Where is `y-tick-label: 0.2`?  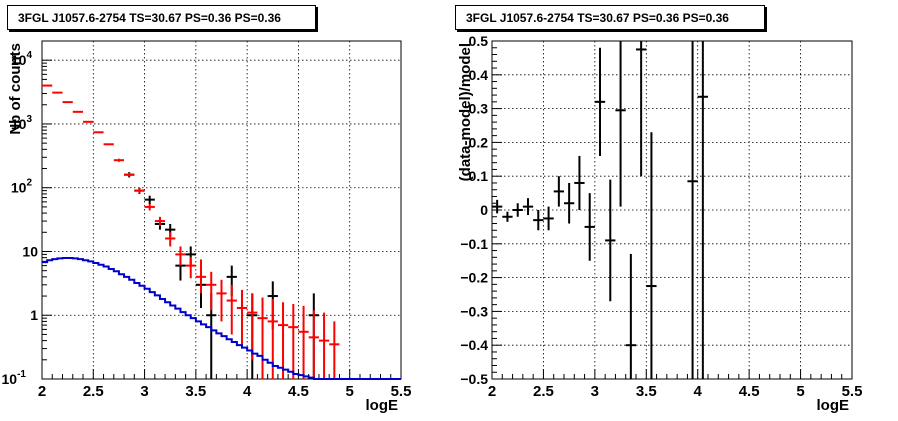 y-tick-label: 0.2 is located at coordinates (479, 142).